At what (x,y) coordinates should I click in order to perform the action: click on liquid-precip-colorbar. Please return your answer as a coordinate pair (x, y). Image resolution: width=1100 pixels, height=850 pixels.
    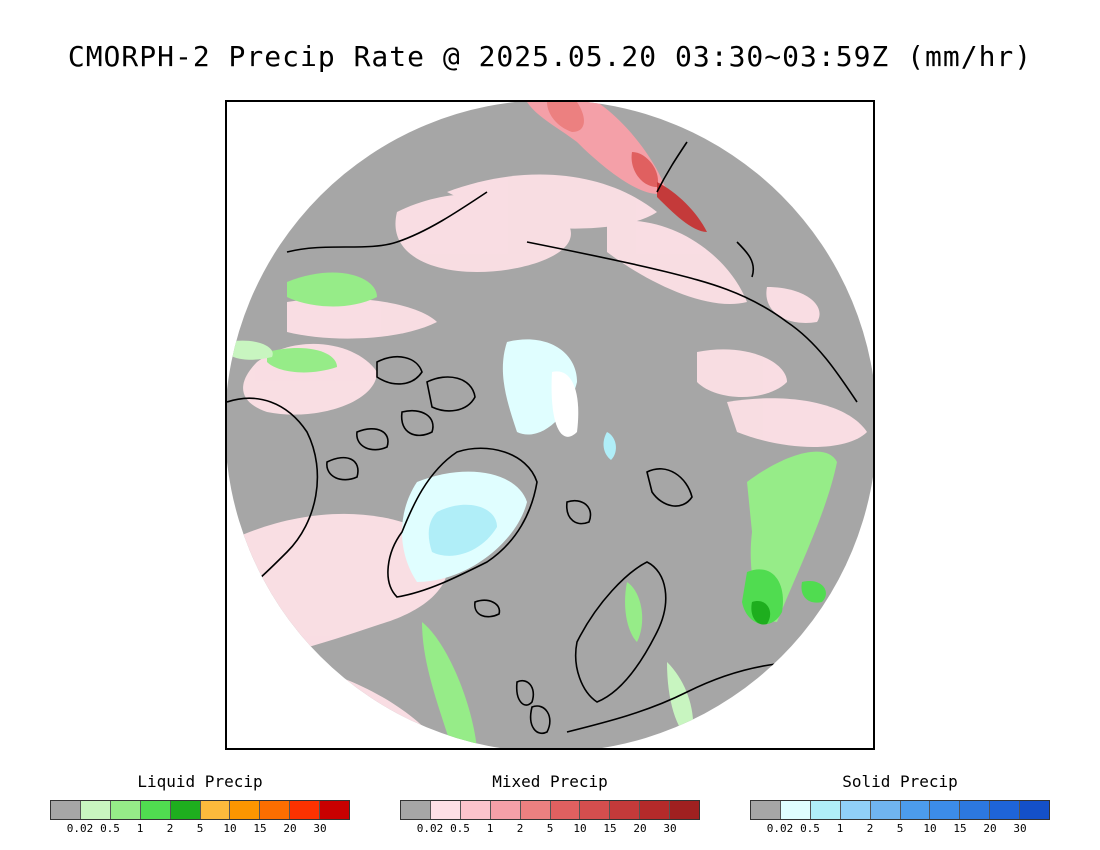
    Looking at the image, I should click on (200, 810).